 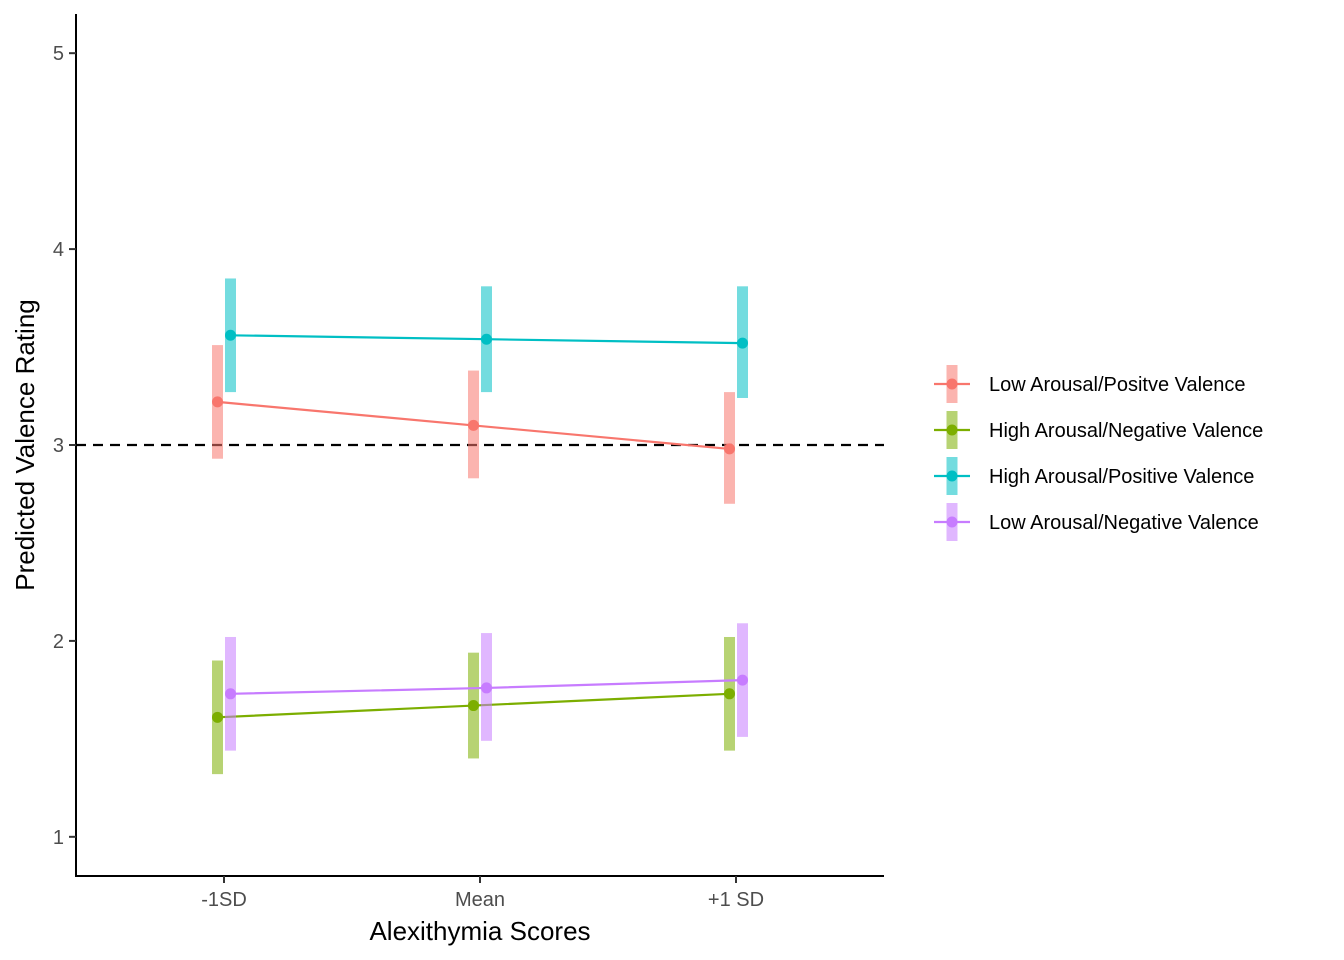 I want to click on x-axis: -1SD Mean +1 SD, so click(x=479, y=893).